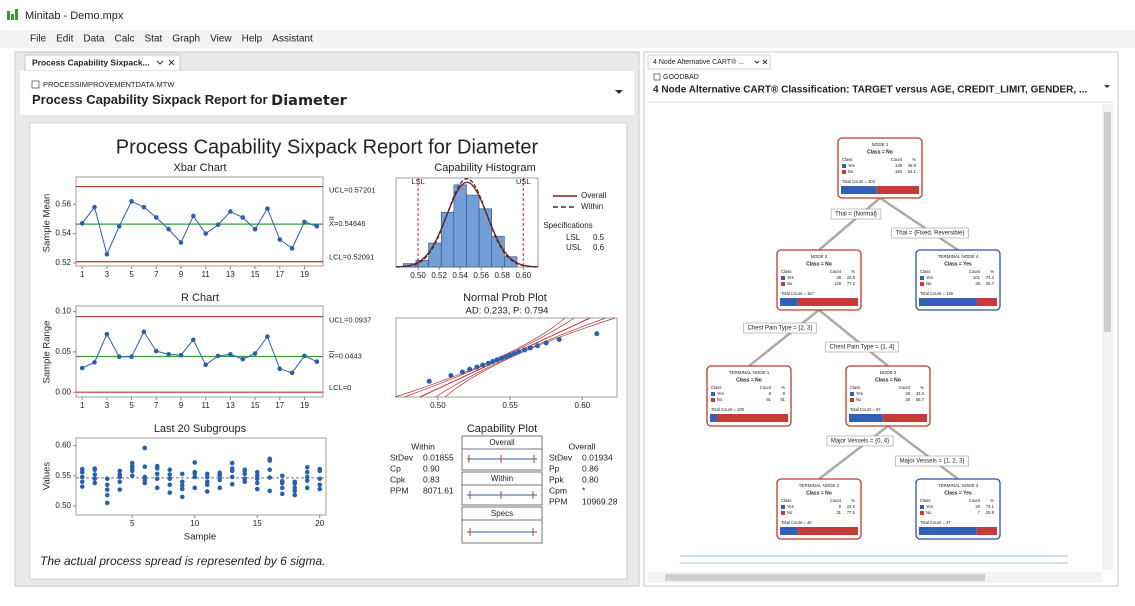 Image resolution: width=1135 pixels, height=606 pixels. Describe the element at coordinates (327, 93) in the screenshot. I see `left-header` at that location.